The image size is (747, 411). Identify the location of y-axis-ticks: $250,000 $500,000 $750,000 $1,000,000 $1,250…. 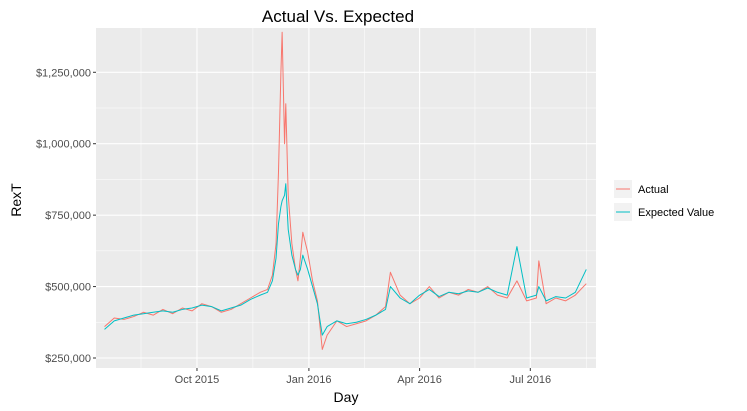
(66, 216).